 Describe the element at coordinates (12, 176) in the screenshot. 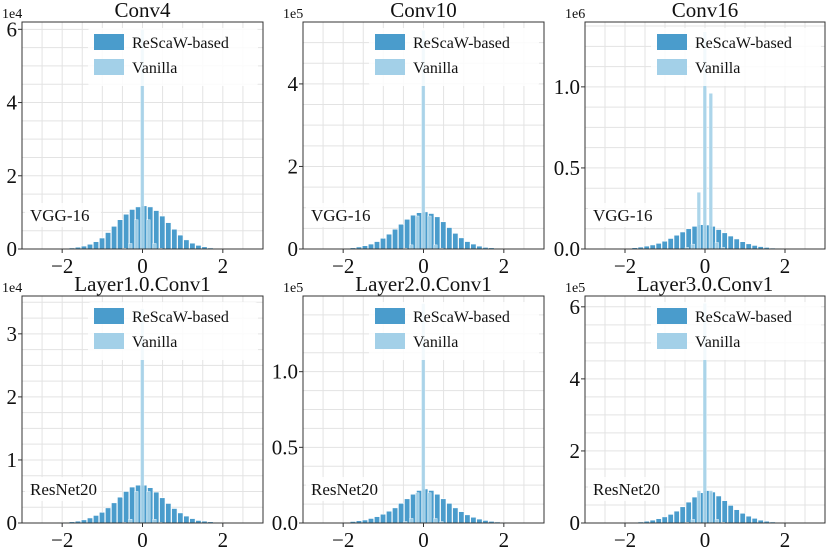

I see `y-tick-label: 2` at that location.